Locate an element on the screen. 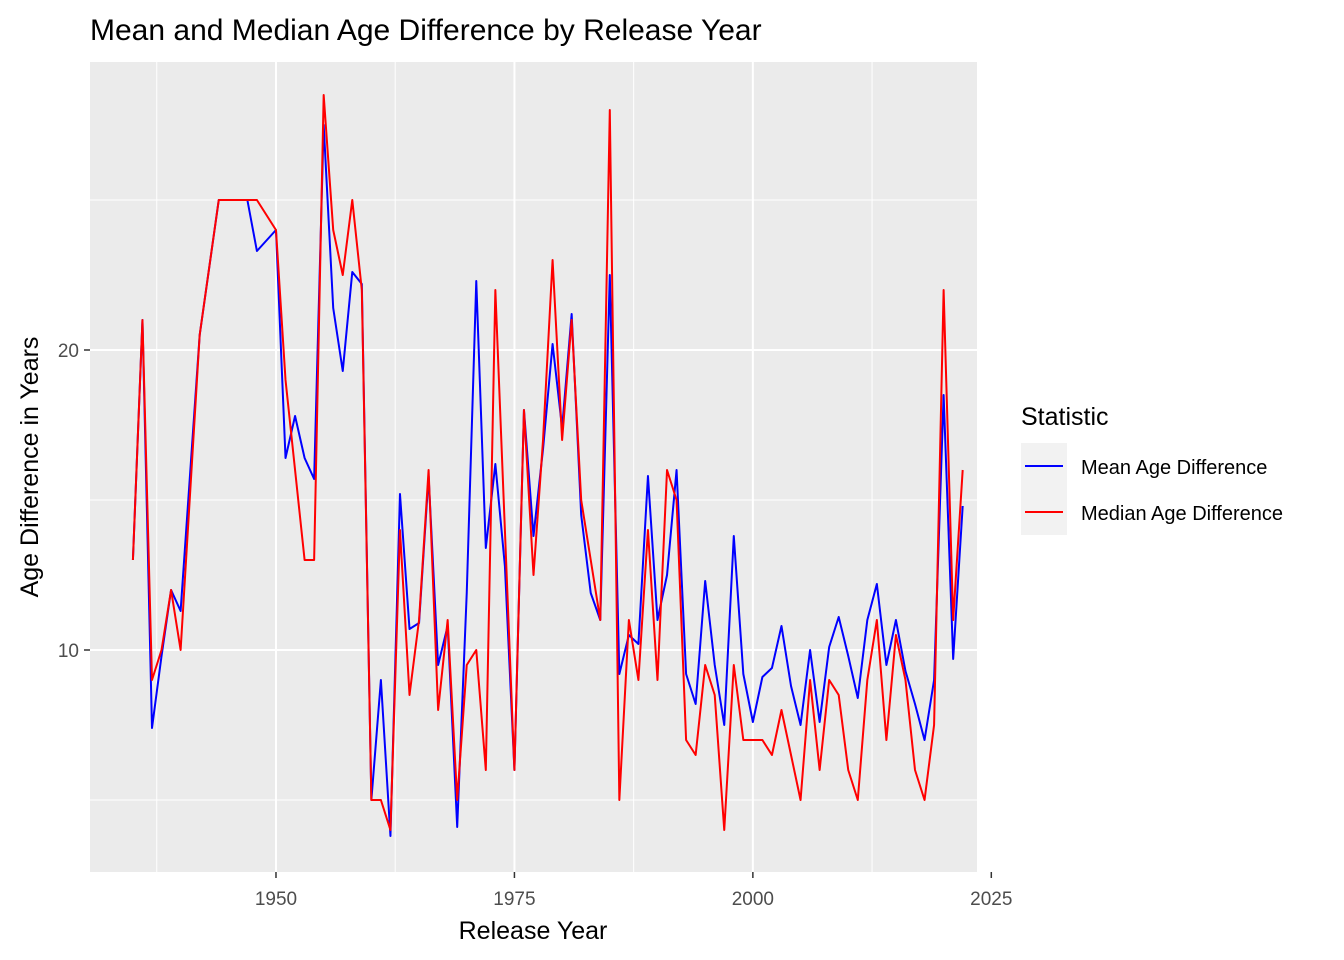 Image resolution: width=1344 pixels, height=960 pixels. x-tick-label: 1975 is located at coordinates (514, 899).